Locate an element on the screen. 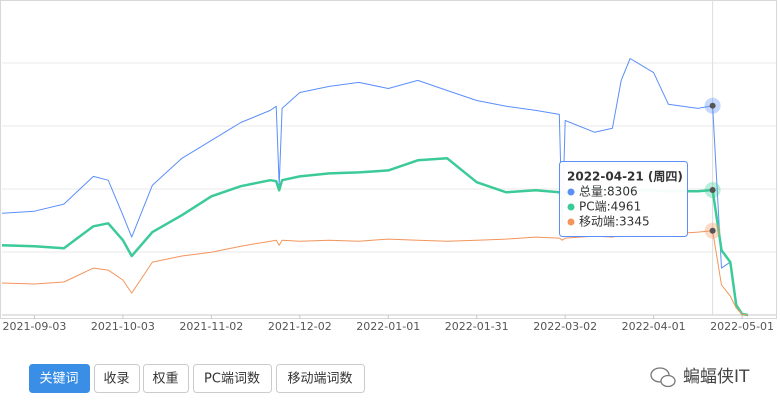 The height and width of the screenshot is (411, 780). wechat-icon is located at coordinates (668, 381).